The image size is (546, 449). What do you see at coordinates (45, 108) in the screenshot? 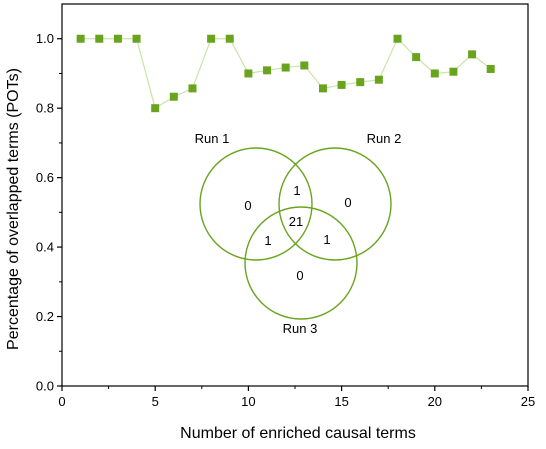
I see `y-tick-label: 0.8` at bounding box center [45, 108].